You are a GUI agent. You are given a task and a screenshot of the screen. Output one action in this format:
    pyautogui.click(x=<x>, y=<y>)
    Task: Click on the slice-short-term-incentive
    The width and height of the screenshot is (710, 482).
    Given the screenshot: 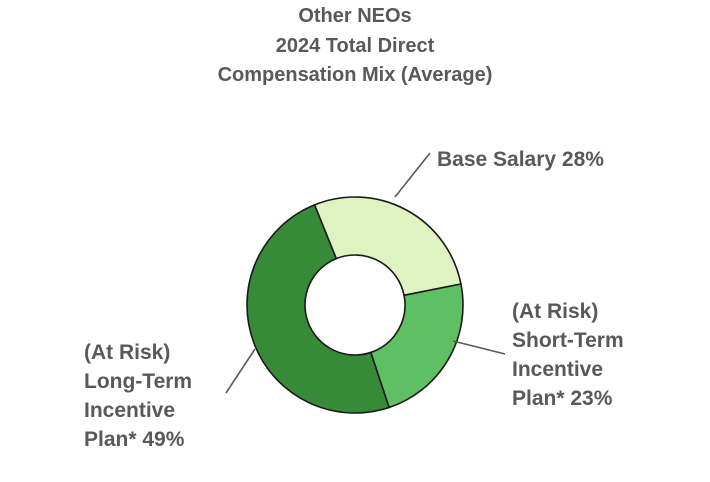 What is the action you would take?
    pyautogui.click(x=416, y=346)
    